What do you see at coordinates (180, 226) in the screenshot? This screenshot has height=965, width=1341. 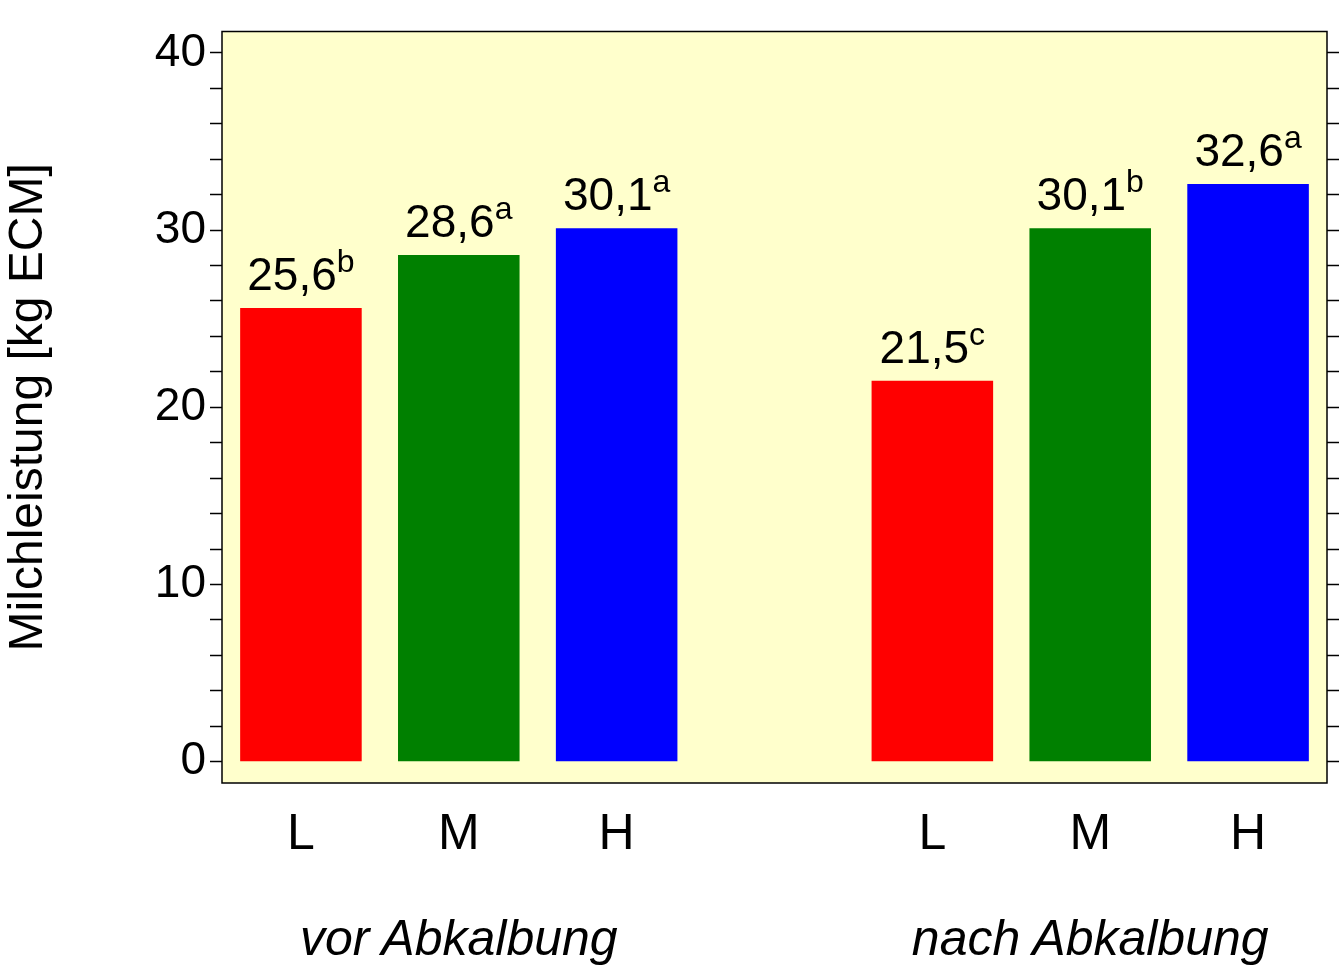 I see `y-tick-label: 30` at bounding box center [180, 226].